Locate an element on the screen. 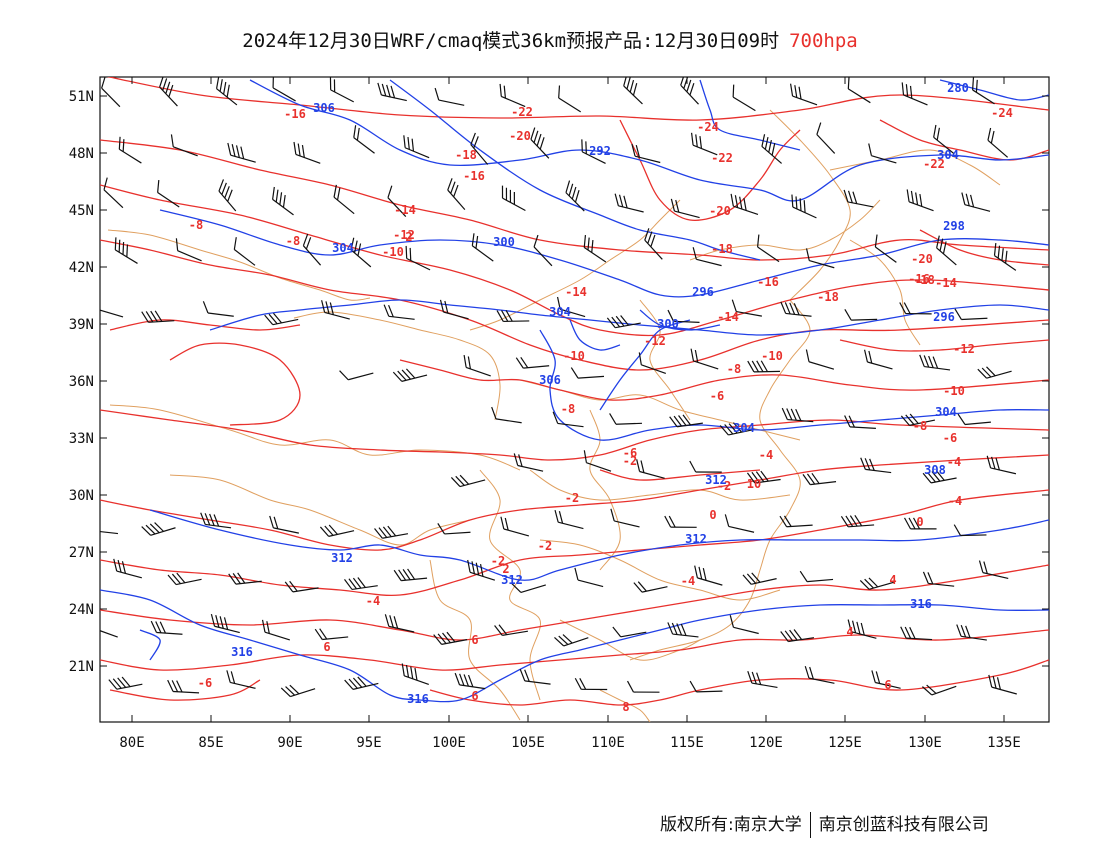 The image size is (1100, 850). height-label: 316 is located at coordinates (921, 604).